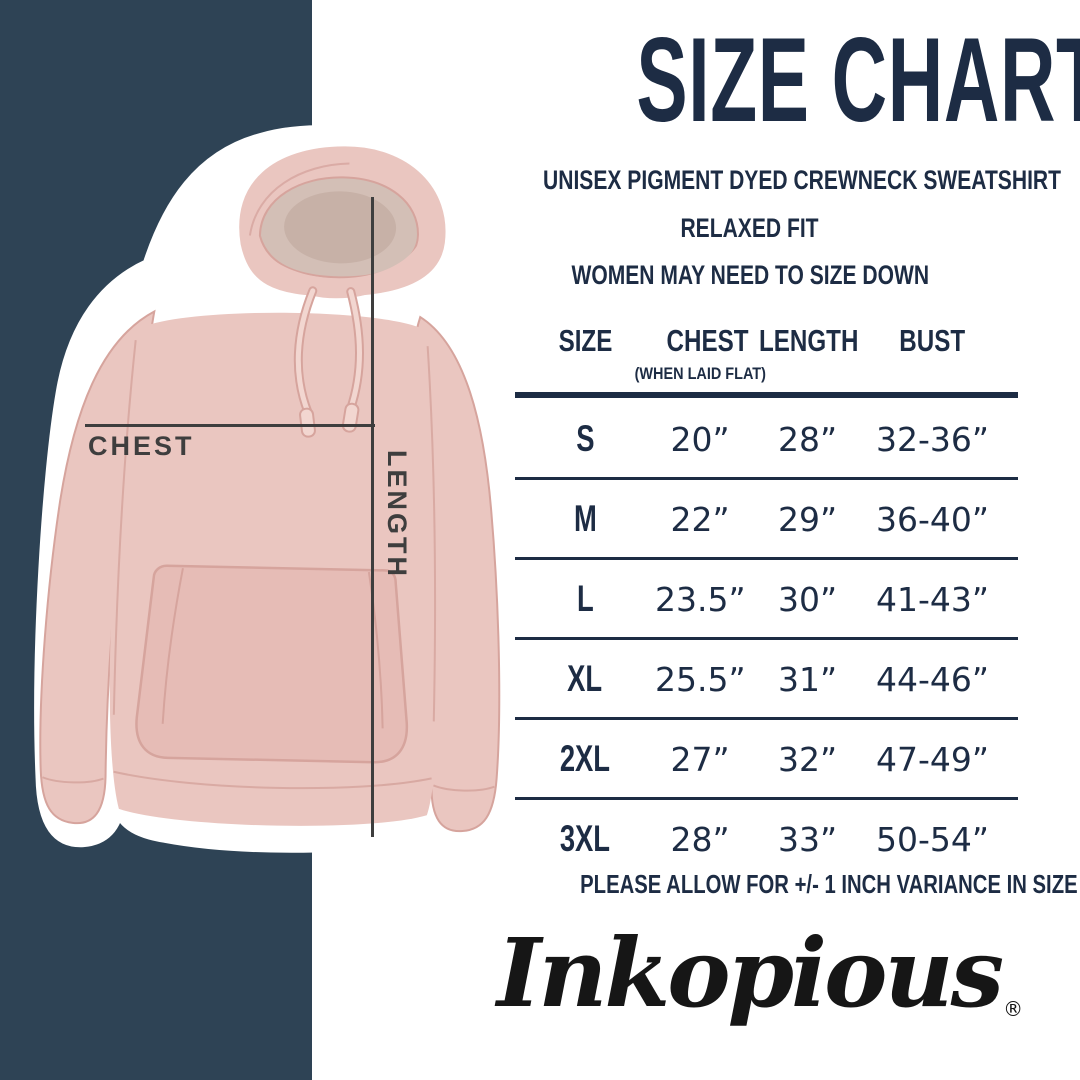  I want to click on table-row-xl: XL 25.5” 31” 44-46”, so click(755, 679).